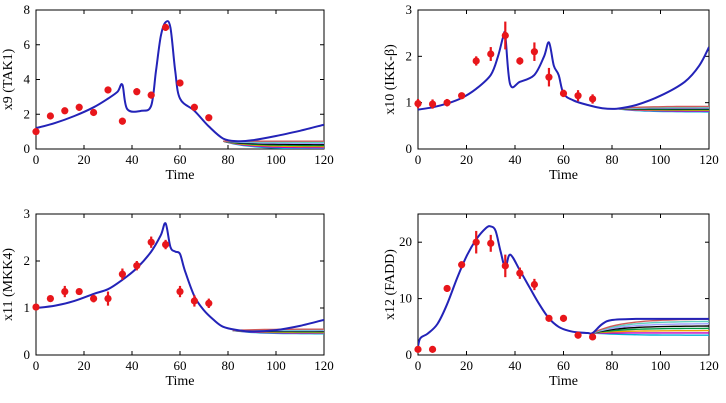  What do you see at coordinates (27, 9) in the screenshot?
I see `y-tick-label: 8` at bounding box center [27, 9].